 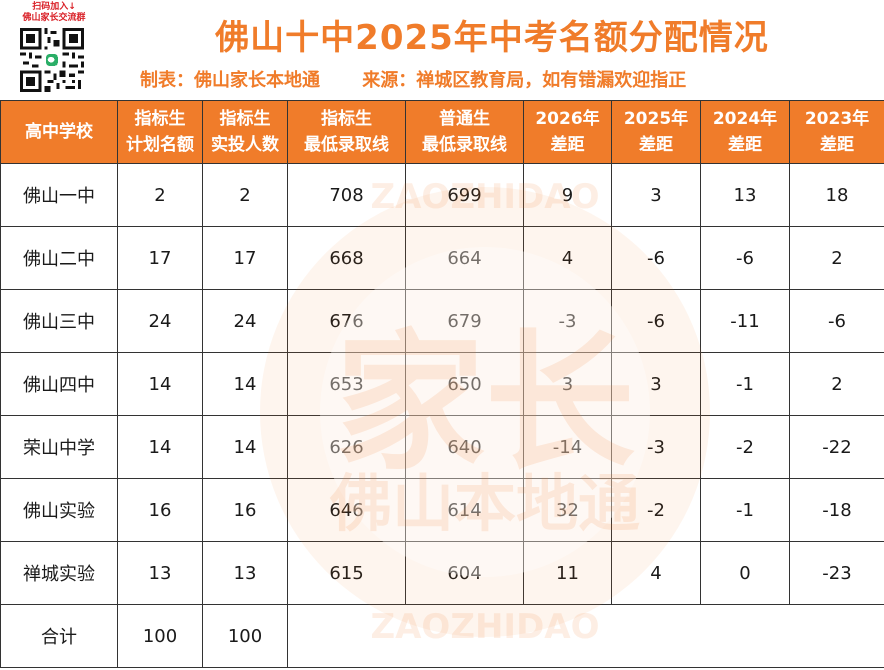 I want to click on column-header-line: 普通生, so click(x=464, y=119).